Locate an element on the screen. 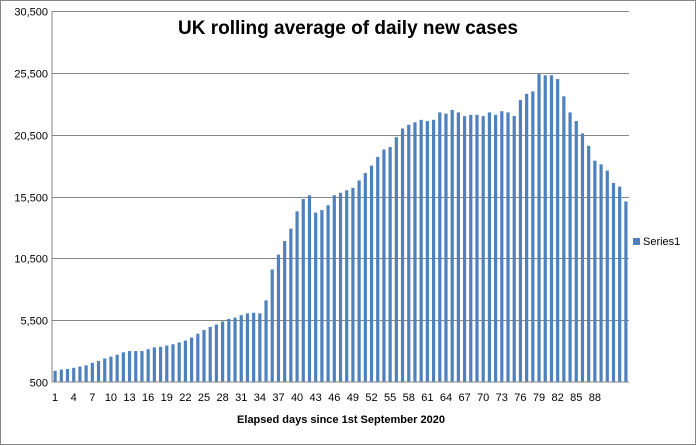  x-tick-label: 88 is located at coordinates (595, 398).